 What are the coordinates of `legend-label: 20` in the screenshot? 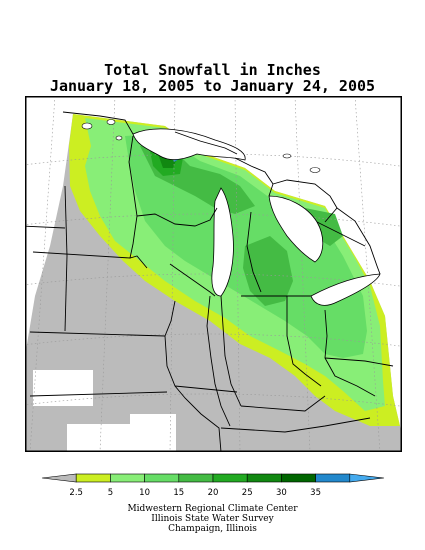 It's located at (213, 493).